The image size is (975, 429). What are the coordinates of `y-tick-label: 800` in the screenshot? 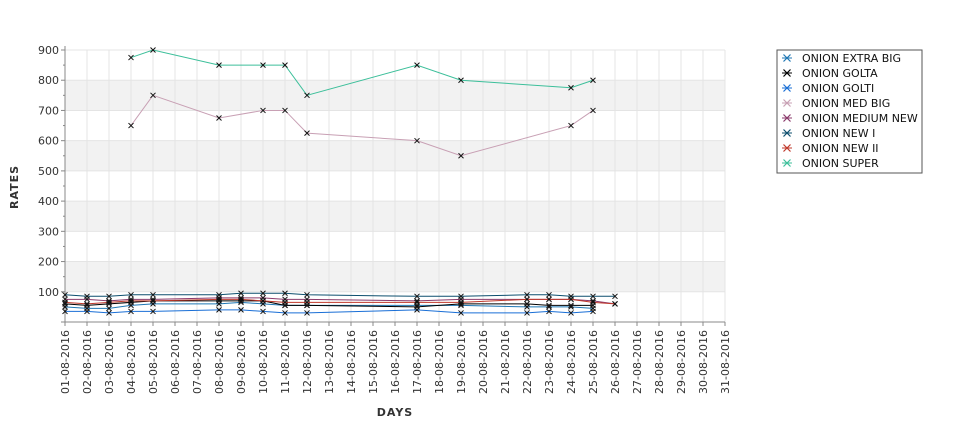 It's located at (48, 80).